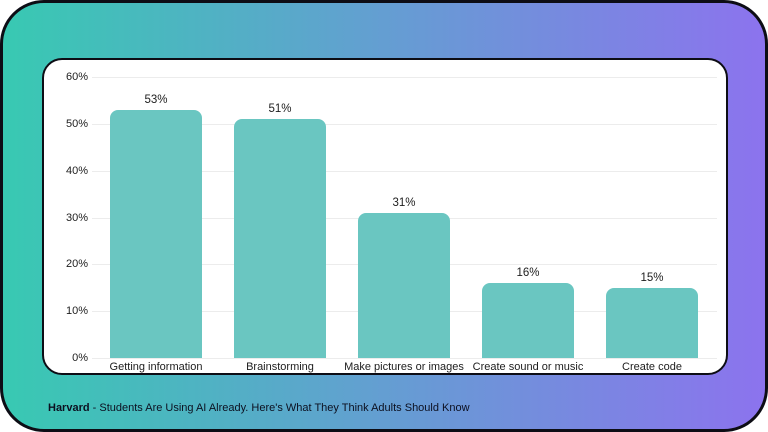 The image size is (768, 432). I want to click on y-tick-label: 60%, so click(76, 77).